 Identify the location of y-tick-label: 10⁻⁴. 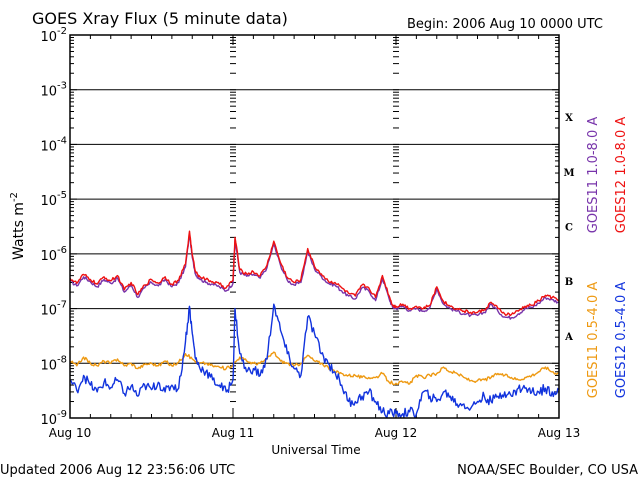
(53, 144).